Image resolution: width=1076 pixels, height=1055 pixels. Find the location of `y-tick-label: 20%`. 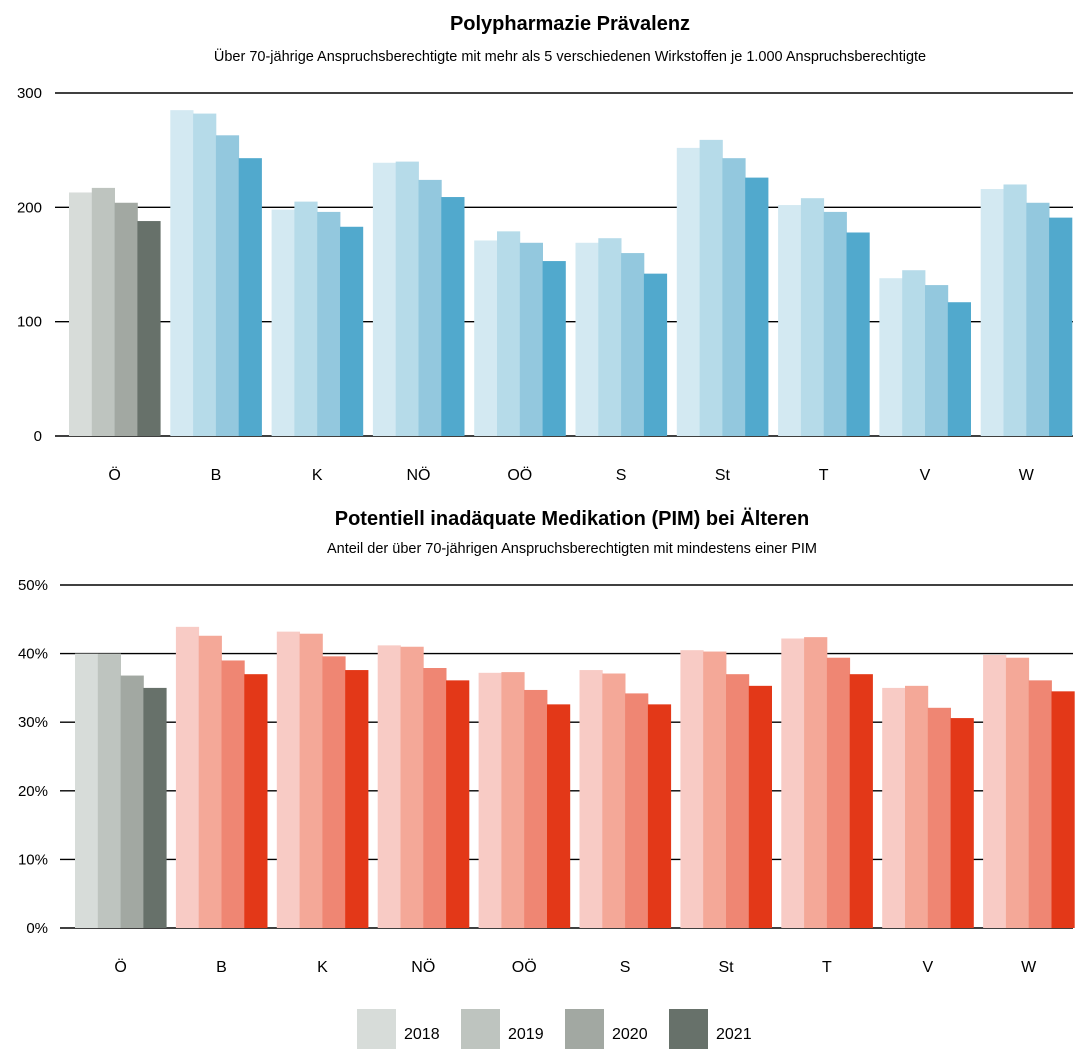

y-tick-label: 20% is located at coordinates (33, 791).